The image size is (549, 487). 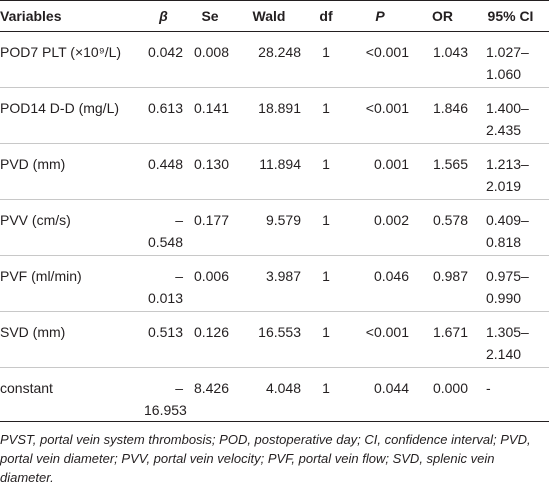 What do you see at coordinates (380, 16) in the screenshot?
I see `column-header: P` at bounding box center [380, 16].